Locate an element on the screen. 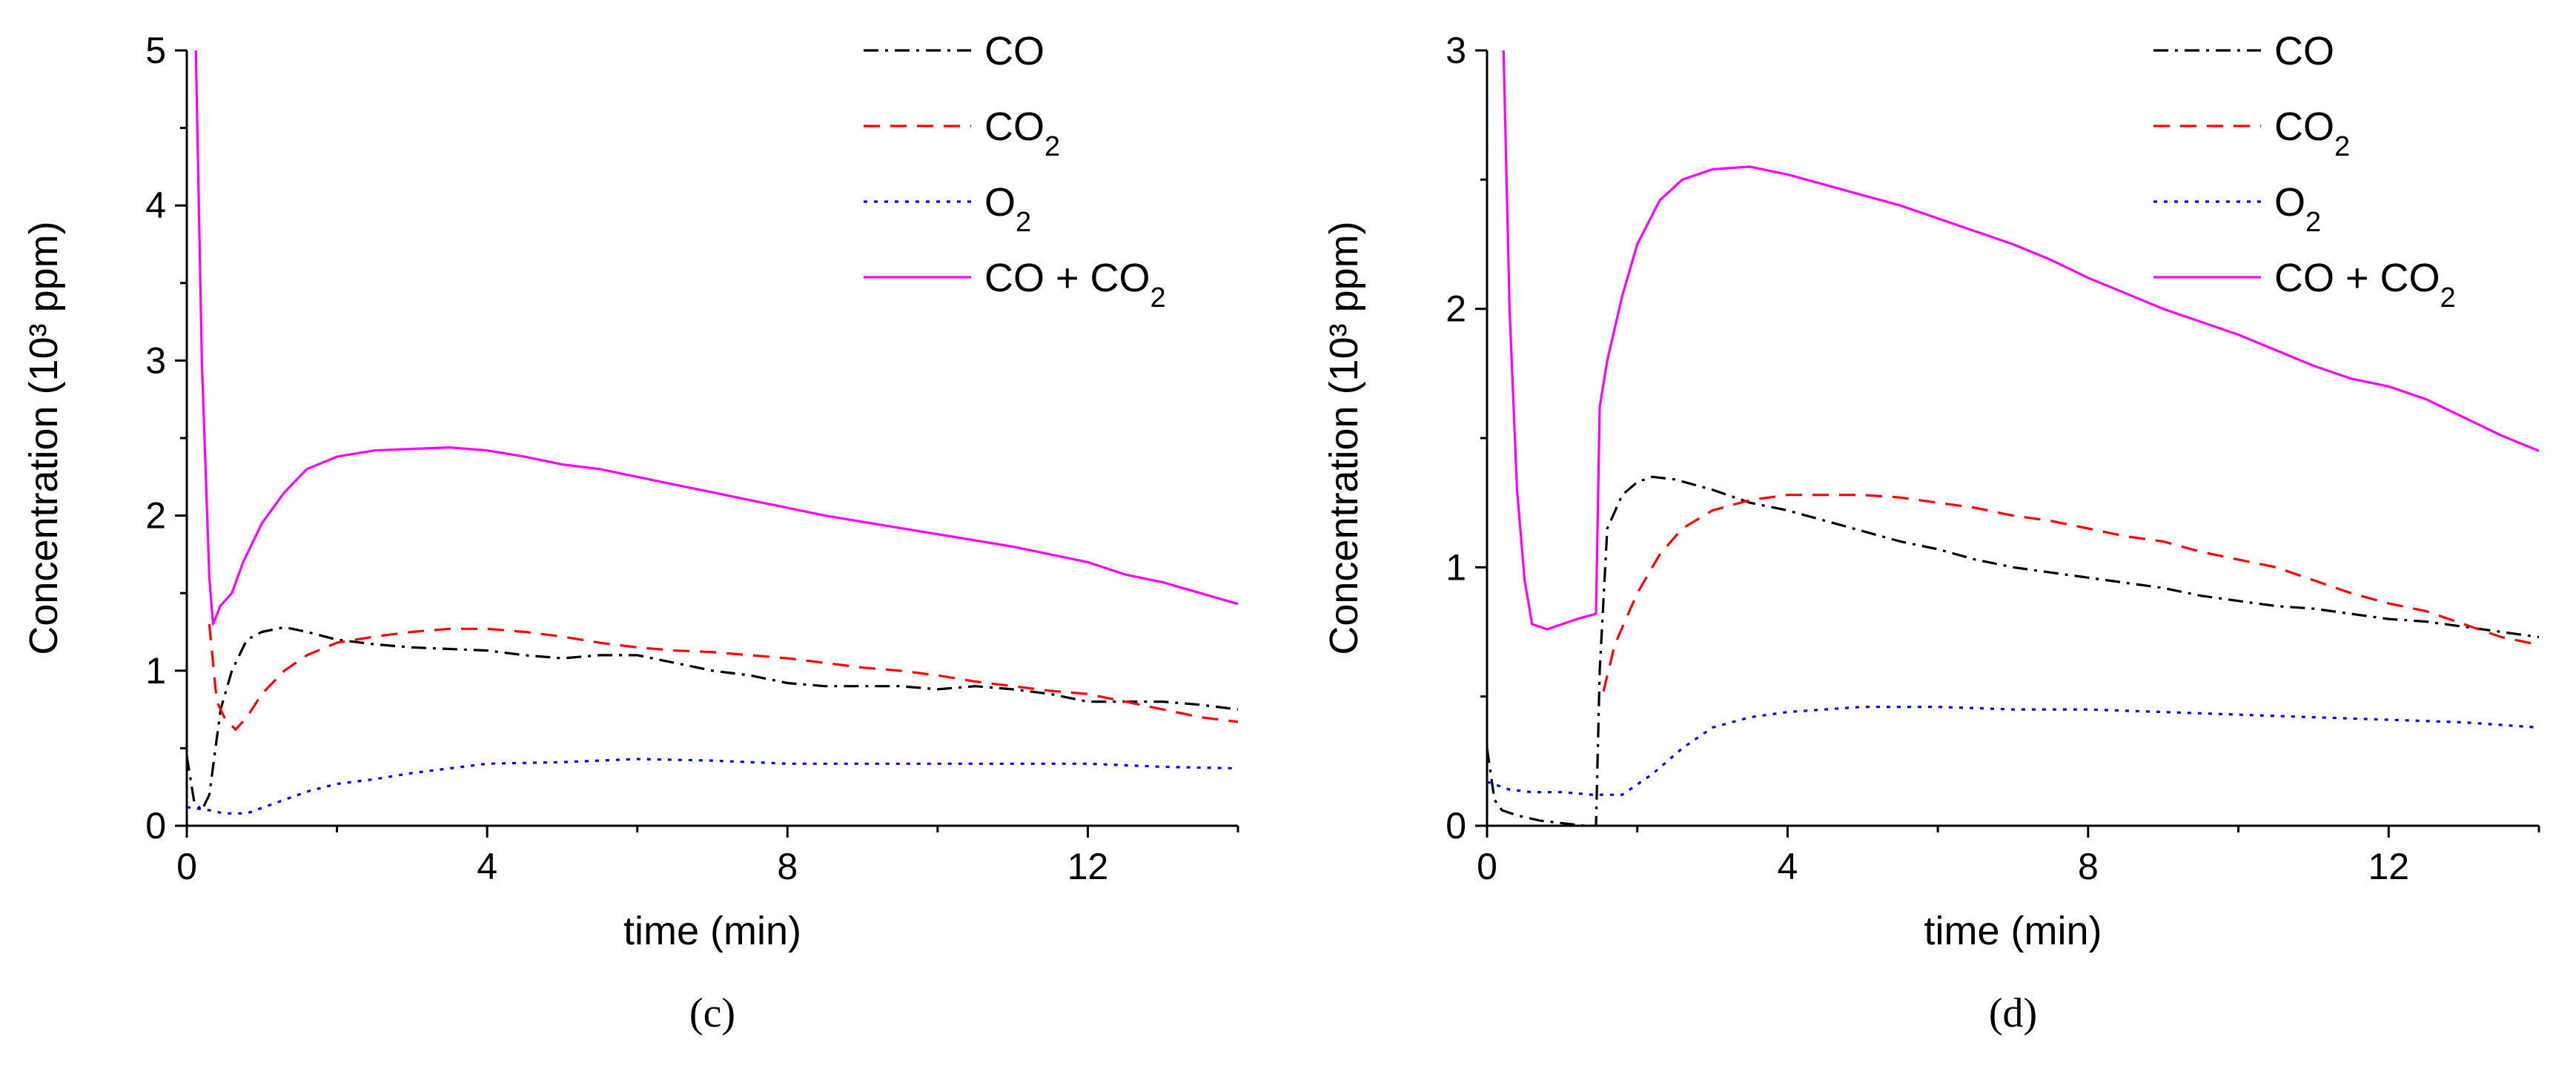 Image resolution: width=2576 pixels, height=1080 pixels. y-tick-label: 5 is located at coordinates (155, 50).